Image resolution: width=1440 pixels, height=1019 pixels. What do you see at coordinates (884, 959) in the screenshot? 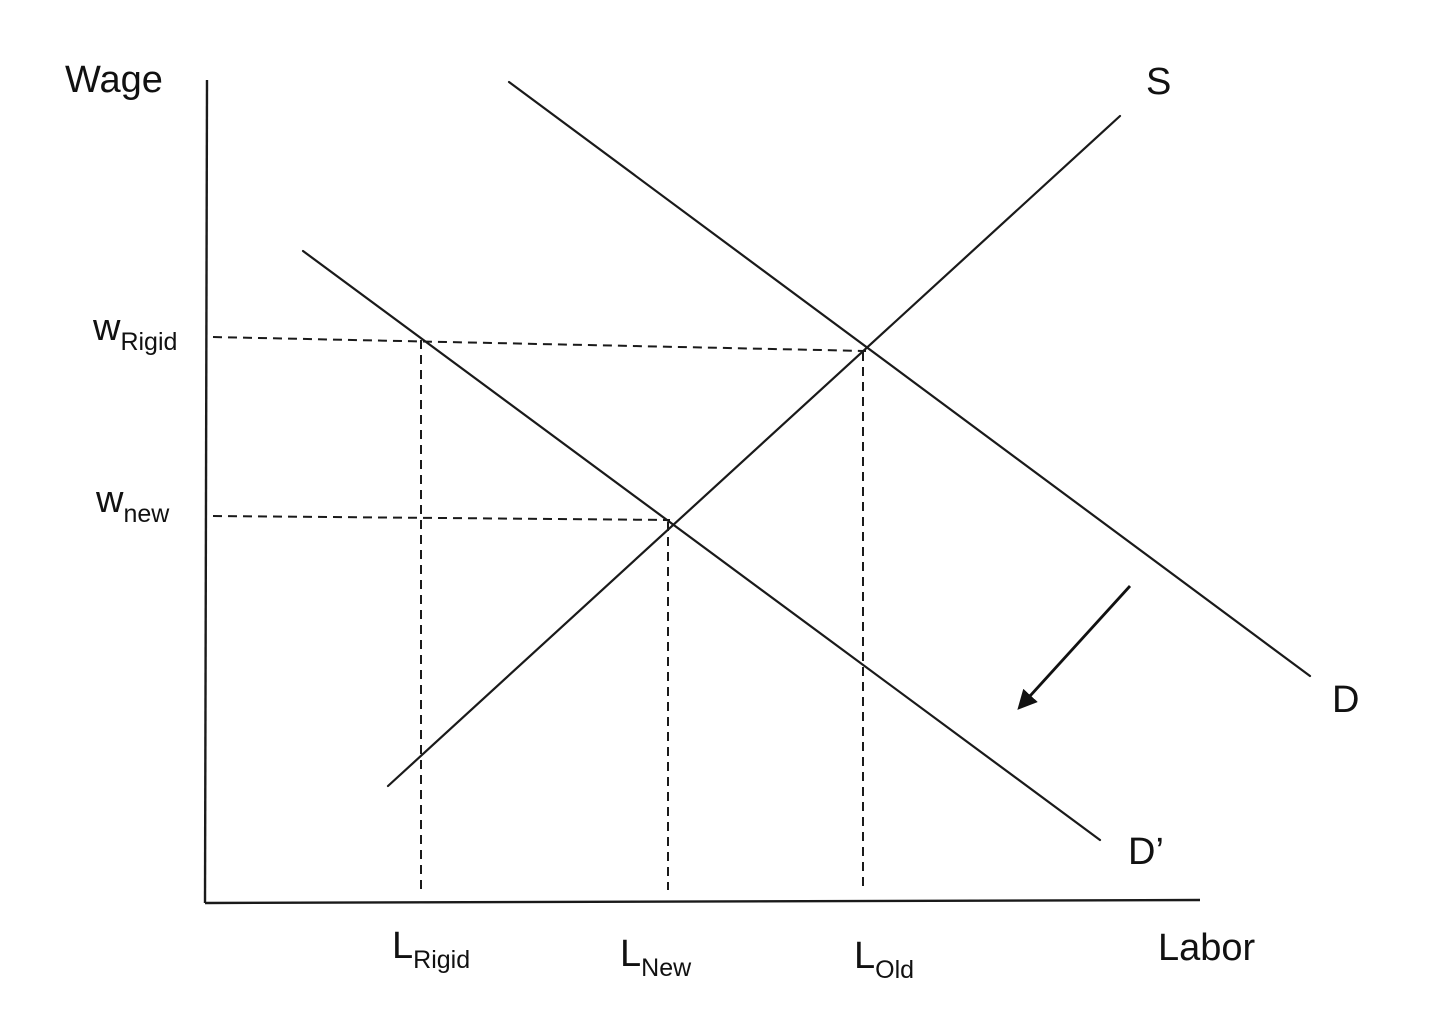
I see `l-old-label: LOld` at bounding box center [884, 959].